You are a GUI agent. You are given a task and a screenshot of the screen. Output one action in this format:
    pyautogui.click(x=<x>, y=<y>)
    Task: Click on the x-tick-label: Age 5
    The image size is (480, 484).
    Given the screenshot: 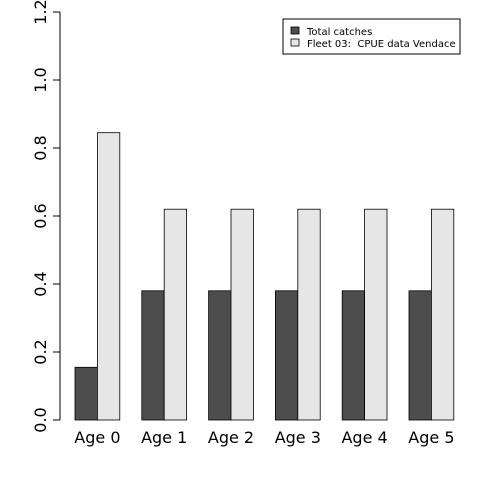 What is the action you would take?
    pyautogui.click(x=431, y=437)
    